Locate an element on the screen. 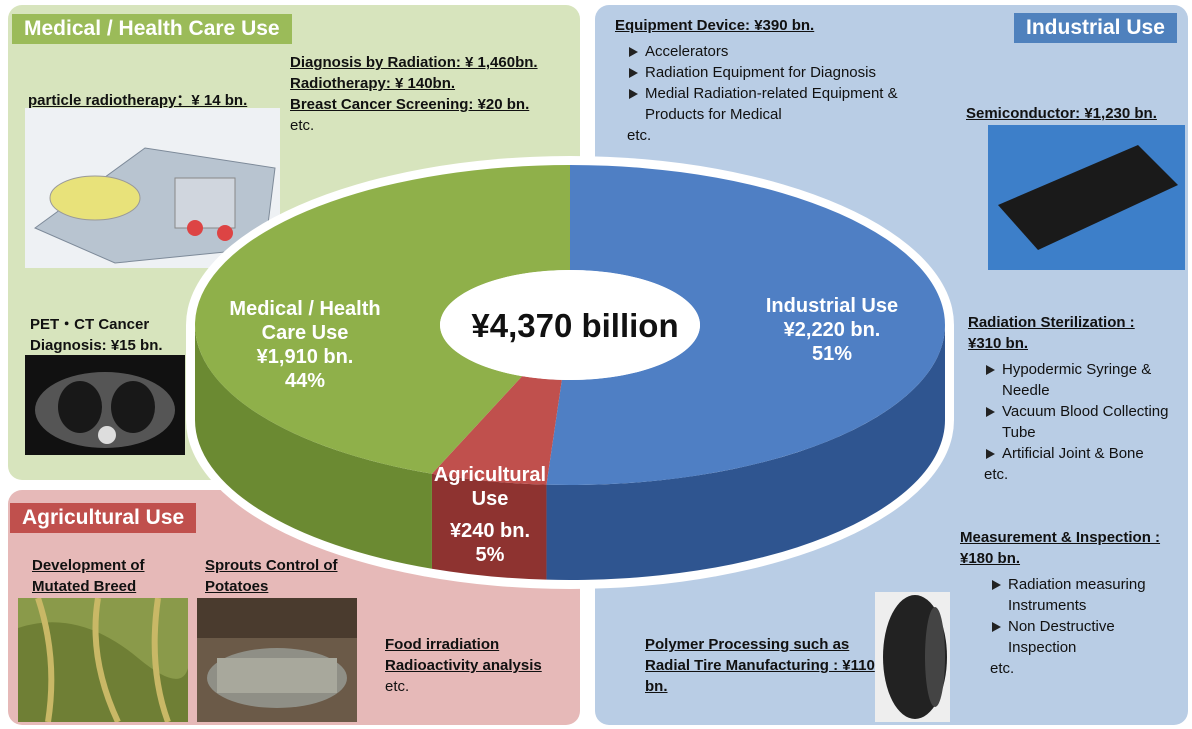  wedge-percent: 5% is located at coordinates (490, 555).